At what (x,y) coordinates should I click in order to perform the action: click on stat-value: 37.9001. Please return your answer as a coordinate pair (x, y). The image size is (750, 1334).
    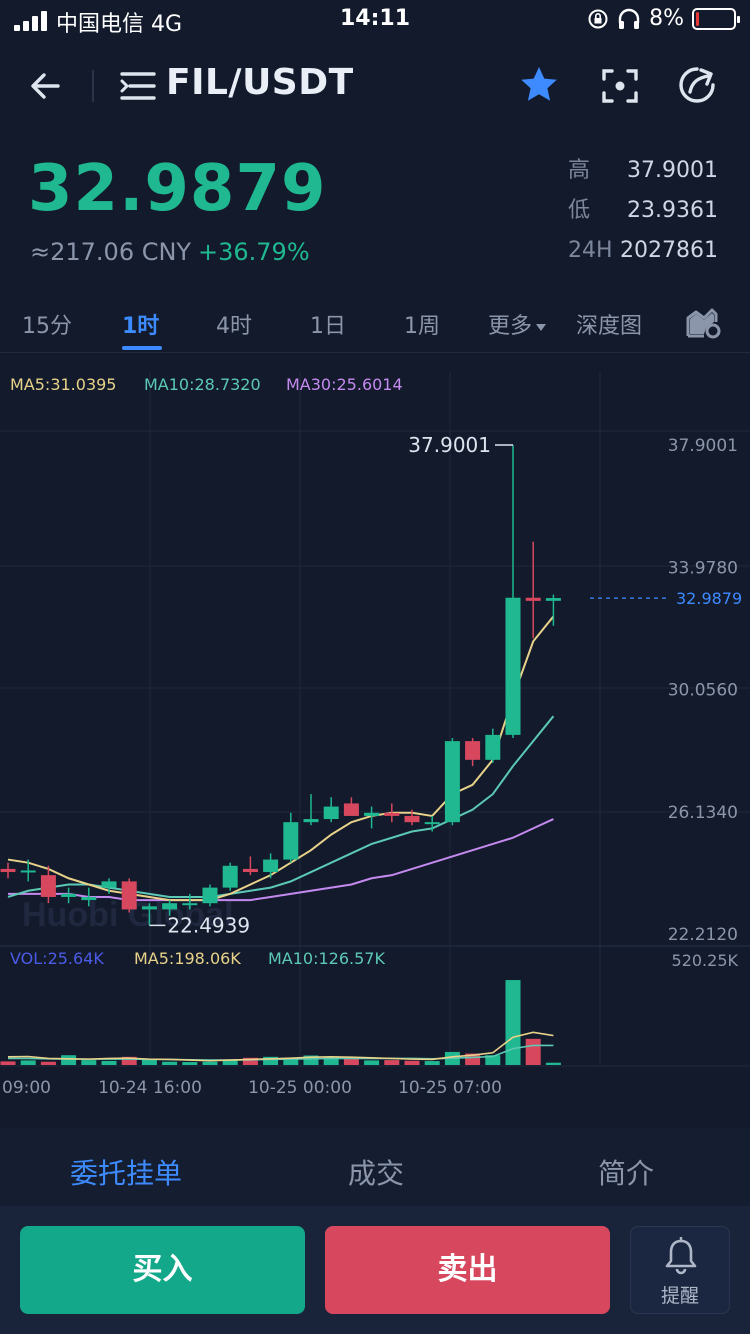
    Looking at the image, I should click on (672, 170).